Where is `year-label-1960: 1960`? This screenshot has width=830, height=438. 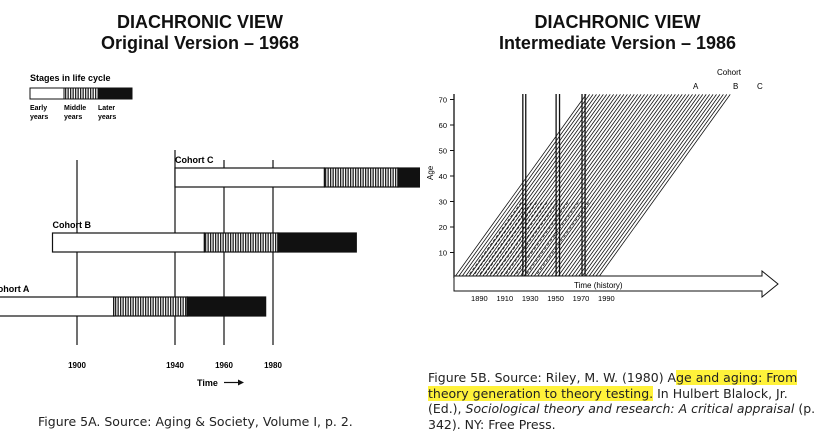 year-label-1960: 1960 is located at coordinates (224, 365).